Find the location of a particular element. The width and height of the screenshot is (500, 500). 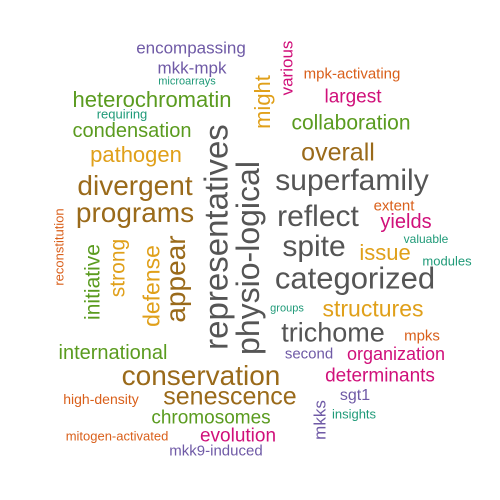

word-structures: structures is located at coordinates (373, 308).